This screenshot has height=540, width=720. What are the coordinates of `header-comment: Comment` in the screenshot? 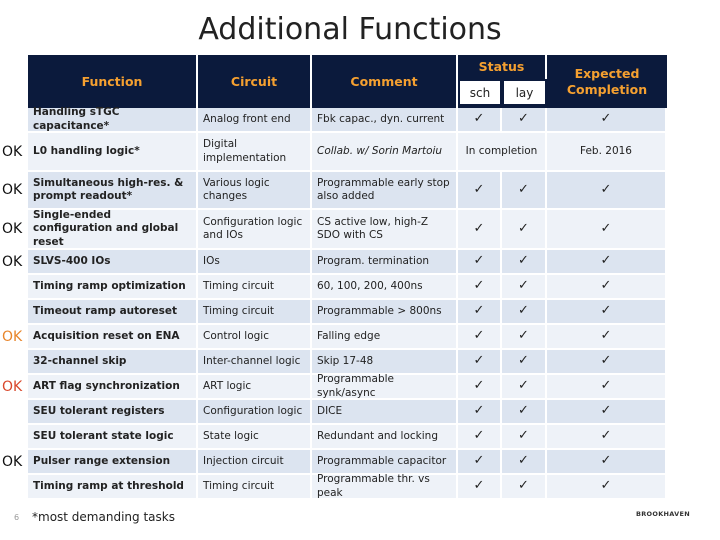 It's located at (385, 81).